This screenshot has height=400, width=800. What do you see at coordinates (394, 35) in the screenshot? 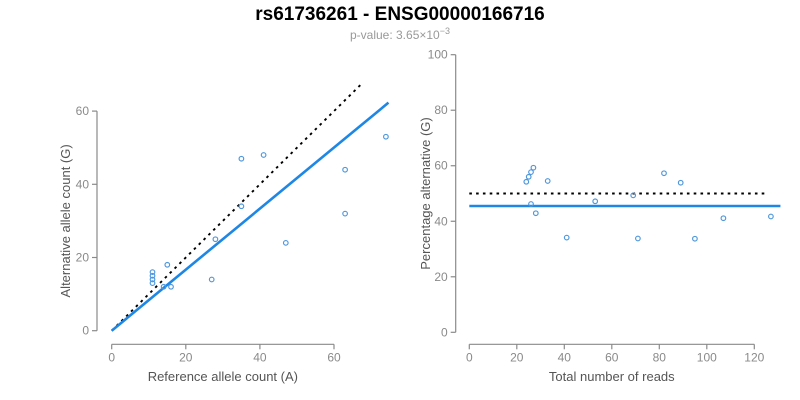
I see `pvalue-text: p-value: 3.65×10` at bounding box center [394, 35].